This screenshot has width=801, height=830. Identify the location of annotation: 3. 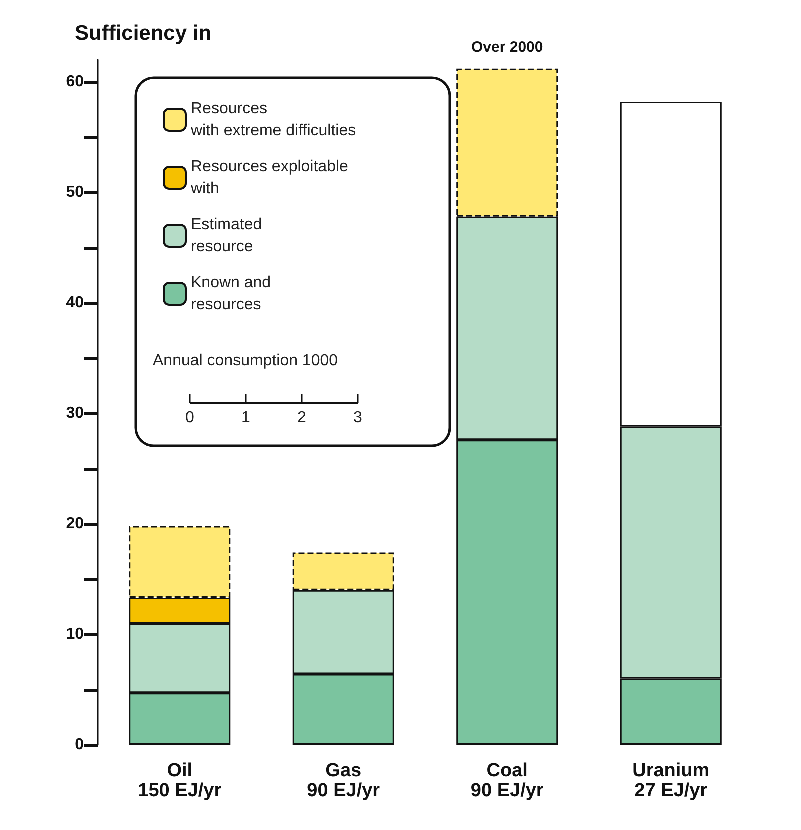
(358, 418).